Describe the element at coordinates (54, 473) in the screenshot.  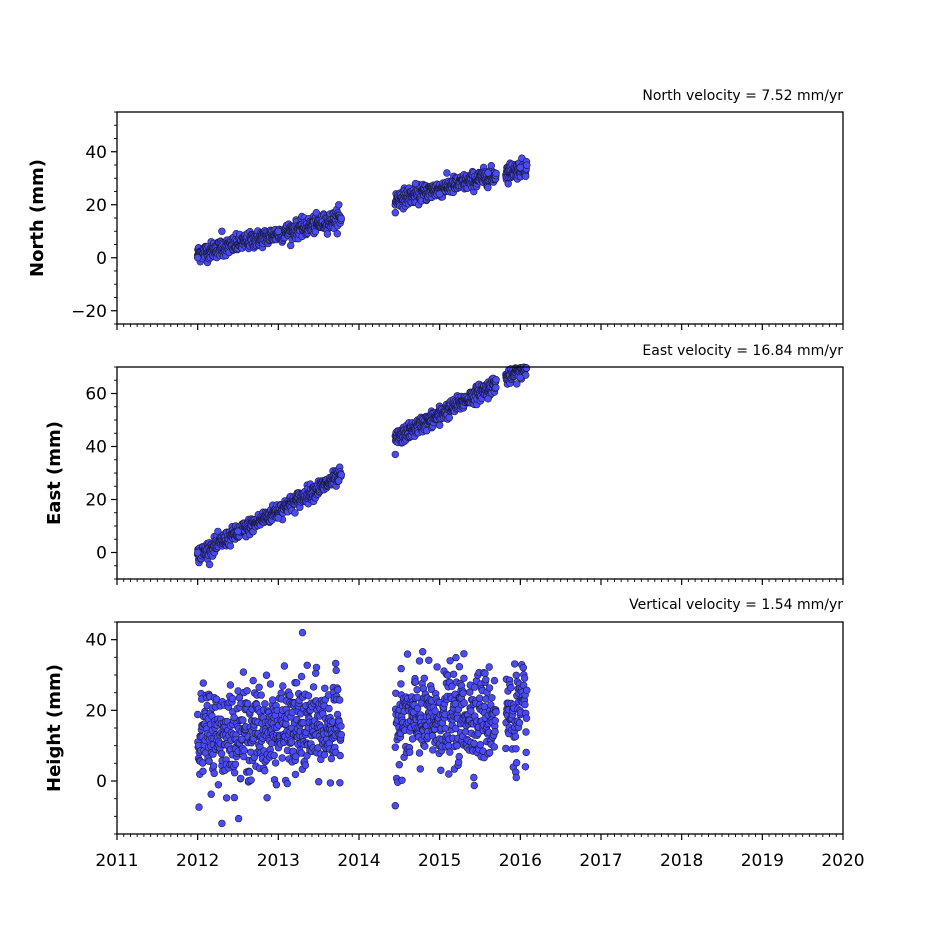
I see `east-y-axis-label: East (mm)` at that location.